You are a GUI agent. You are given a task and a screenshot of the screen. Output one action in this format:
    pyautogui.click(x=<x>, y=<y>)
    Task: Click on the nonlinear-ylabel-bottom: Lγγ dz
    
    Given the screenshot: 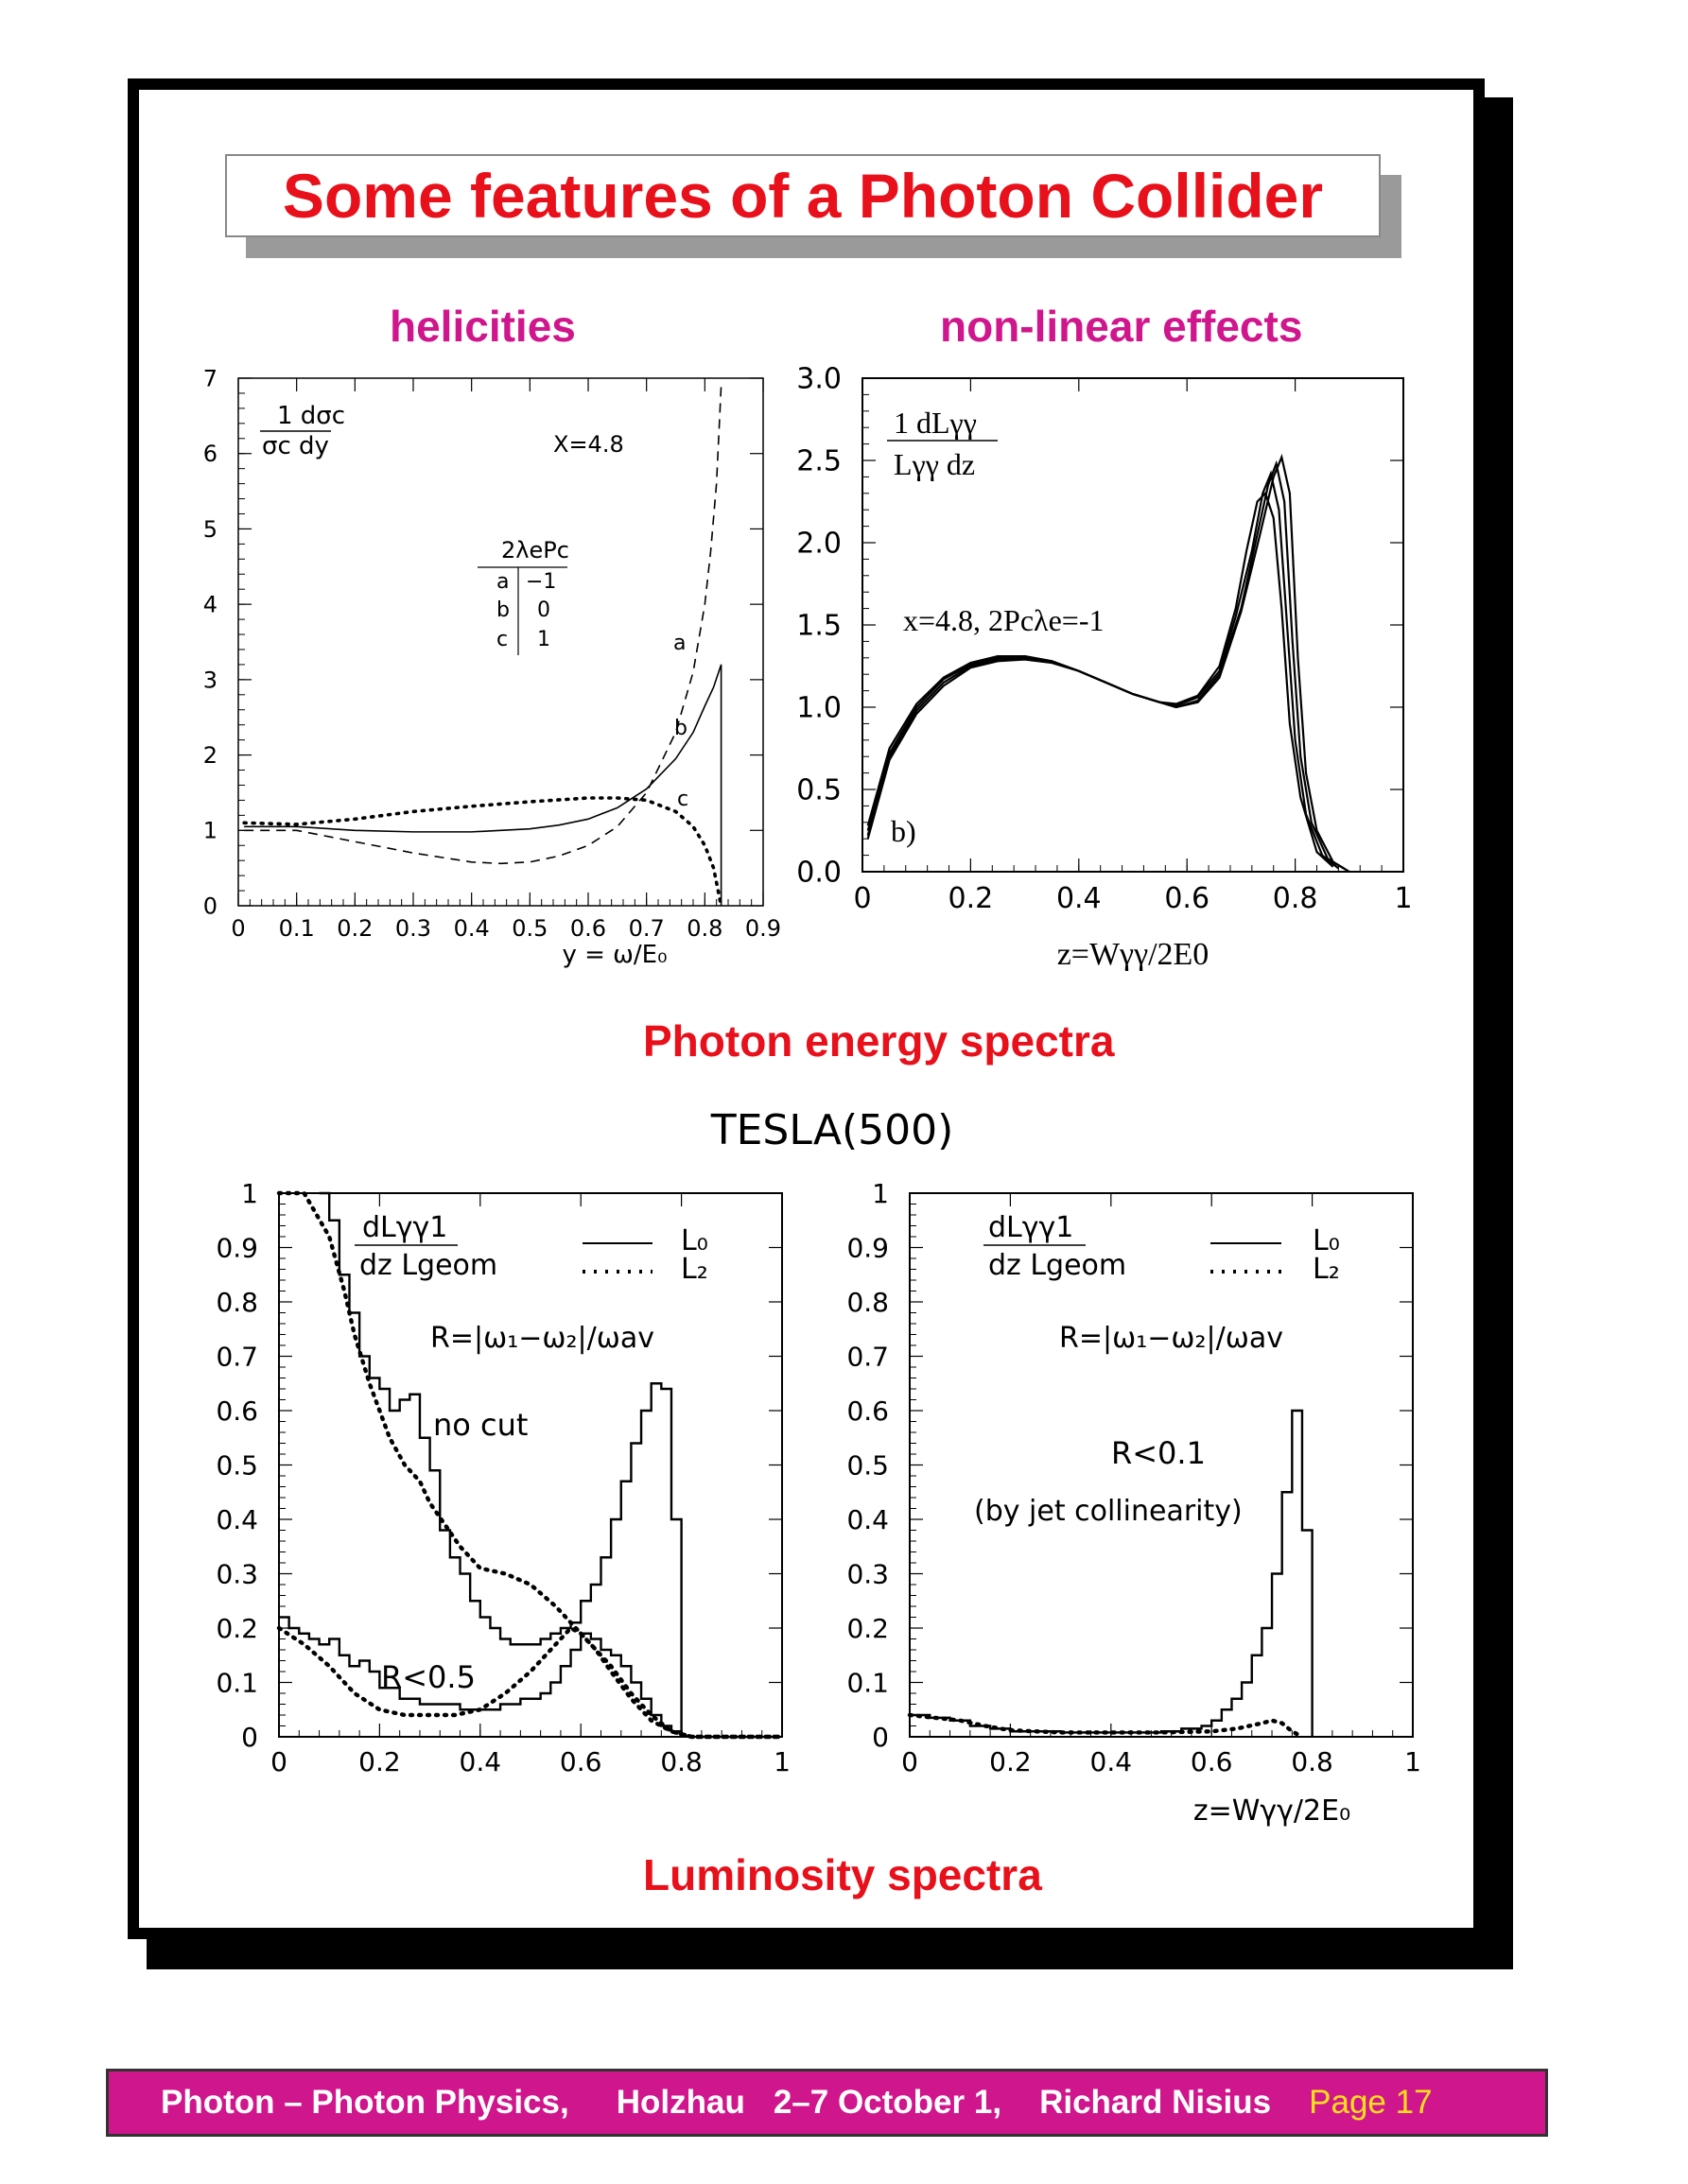 What is the action you would take?
    pyautogui.click(x=934, y=464)
    